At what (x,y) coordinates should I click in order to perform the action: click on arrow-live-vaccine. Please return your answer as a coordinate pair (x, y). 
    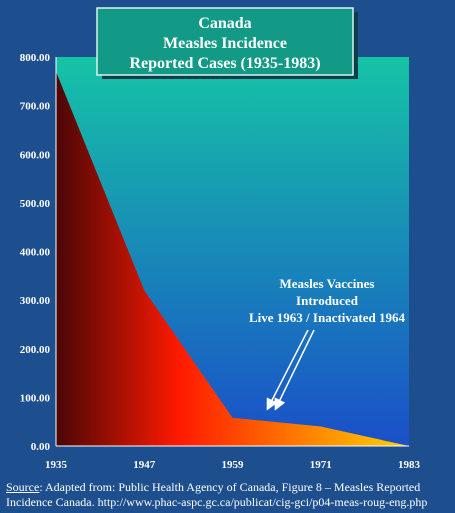
    Looking at the image, I should click on (287, 370).